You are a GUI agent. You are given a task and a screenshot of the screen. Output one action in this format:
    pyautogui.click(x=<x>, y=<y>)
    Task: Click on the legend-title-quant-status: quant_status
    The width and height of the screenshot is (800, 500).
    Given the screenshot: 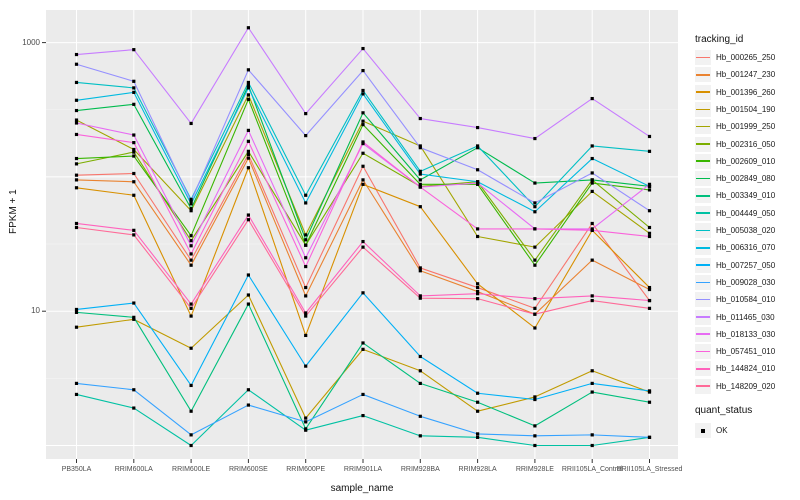 What is the action you would take?
    pyautogui.click(x=724, y=410)
    